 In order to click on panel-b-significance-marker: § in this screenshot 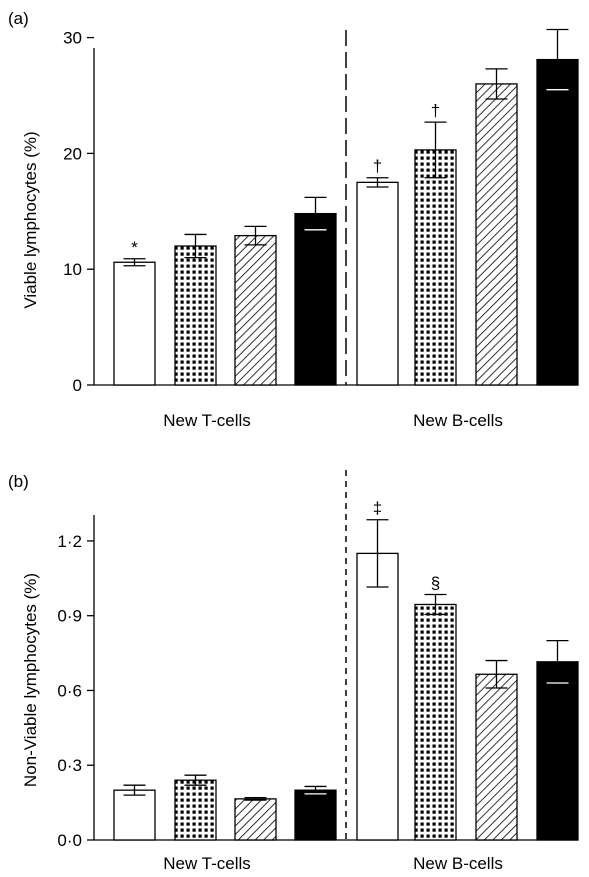, I will do `click(435, 583)`.